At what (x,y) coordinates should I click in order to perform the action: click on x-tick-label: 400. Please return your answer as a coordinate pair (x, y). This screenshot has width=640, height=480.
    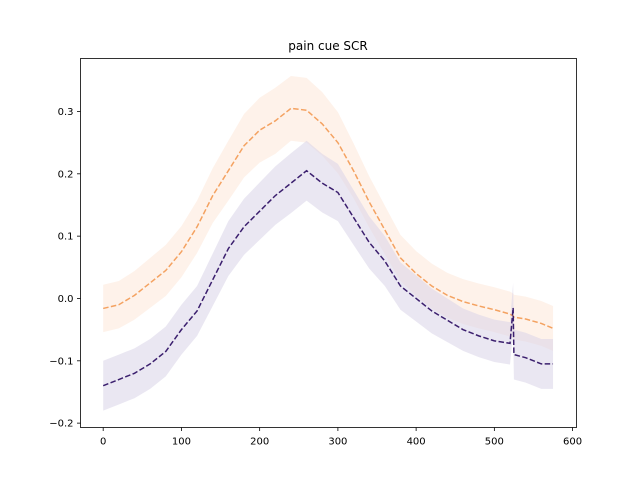
    Looking at the image, I should click on (416, 442).